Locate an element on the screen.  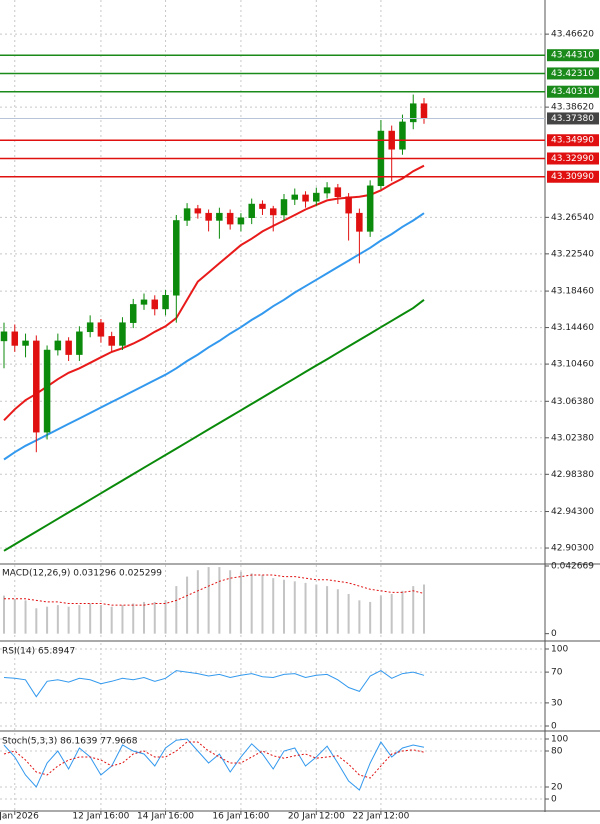
y-tick-label: 43.10460 is located at coordinates (572, 365).